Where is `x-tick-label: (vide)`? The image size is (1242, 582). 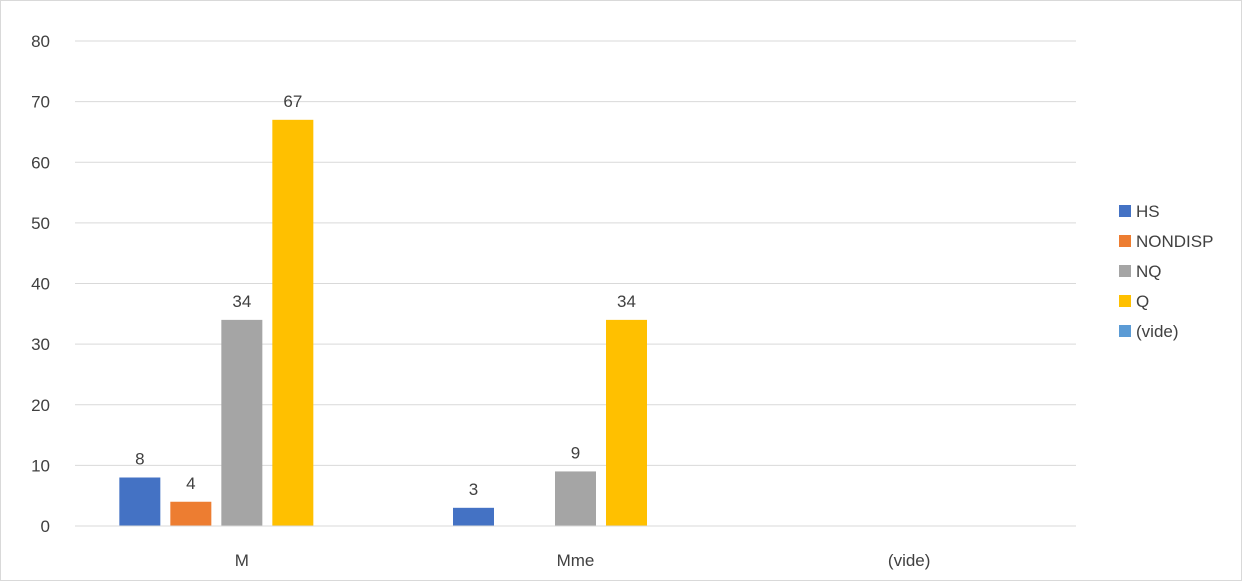
x-tick-label: (vide) is located at coordinates (909, 560).